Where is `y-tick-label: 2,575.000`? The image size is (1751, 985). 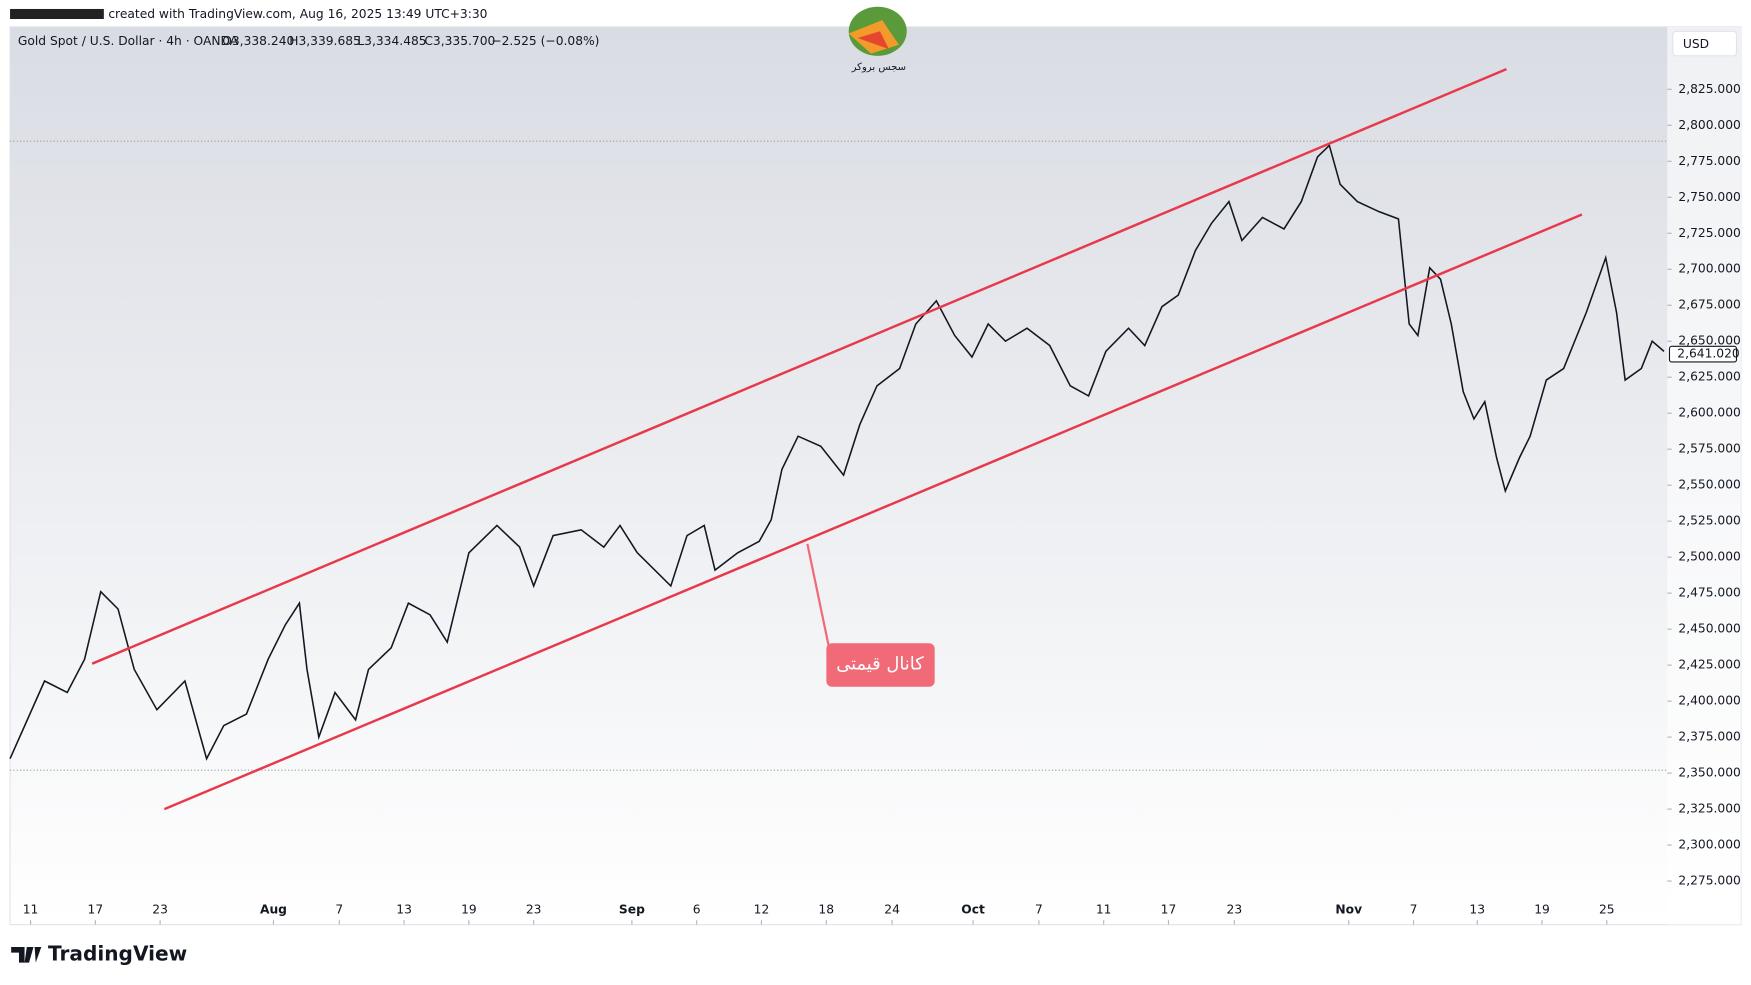
y-tick-label: 2,575.000 is located at coordinates (1709, 449).